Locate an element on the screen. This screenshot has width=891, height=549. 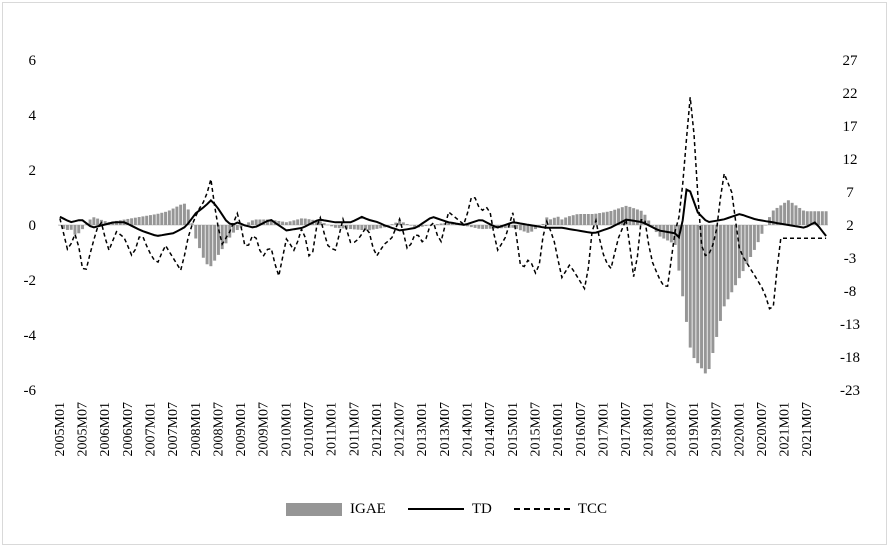
x-tick-label: 2020M01 is located at coordinates (739, 429).